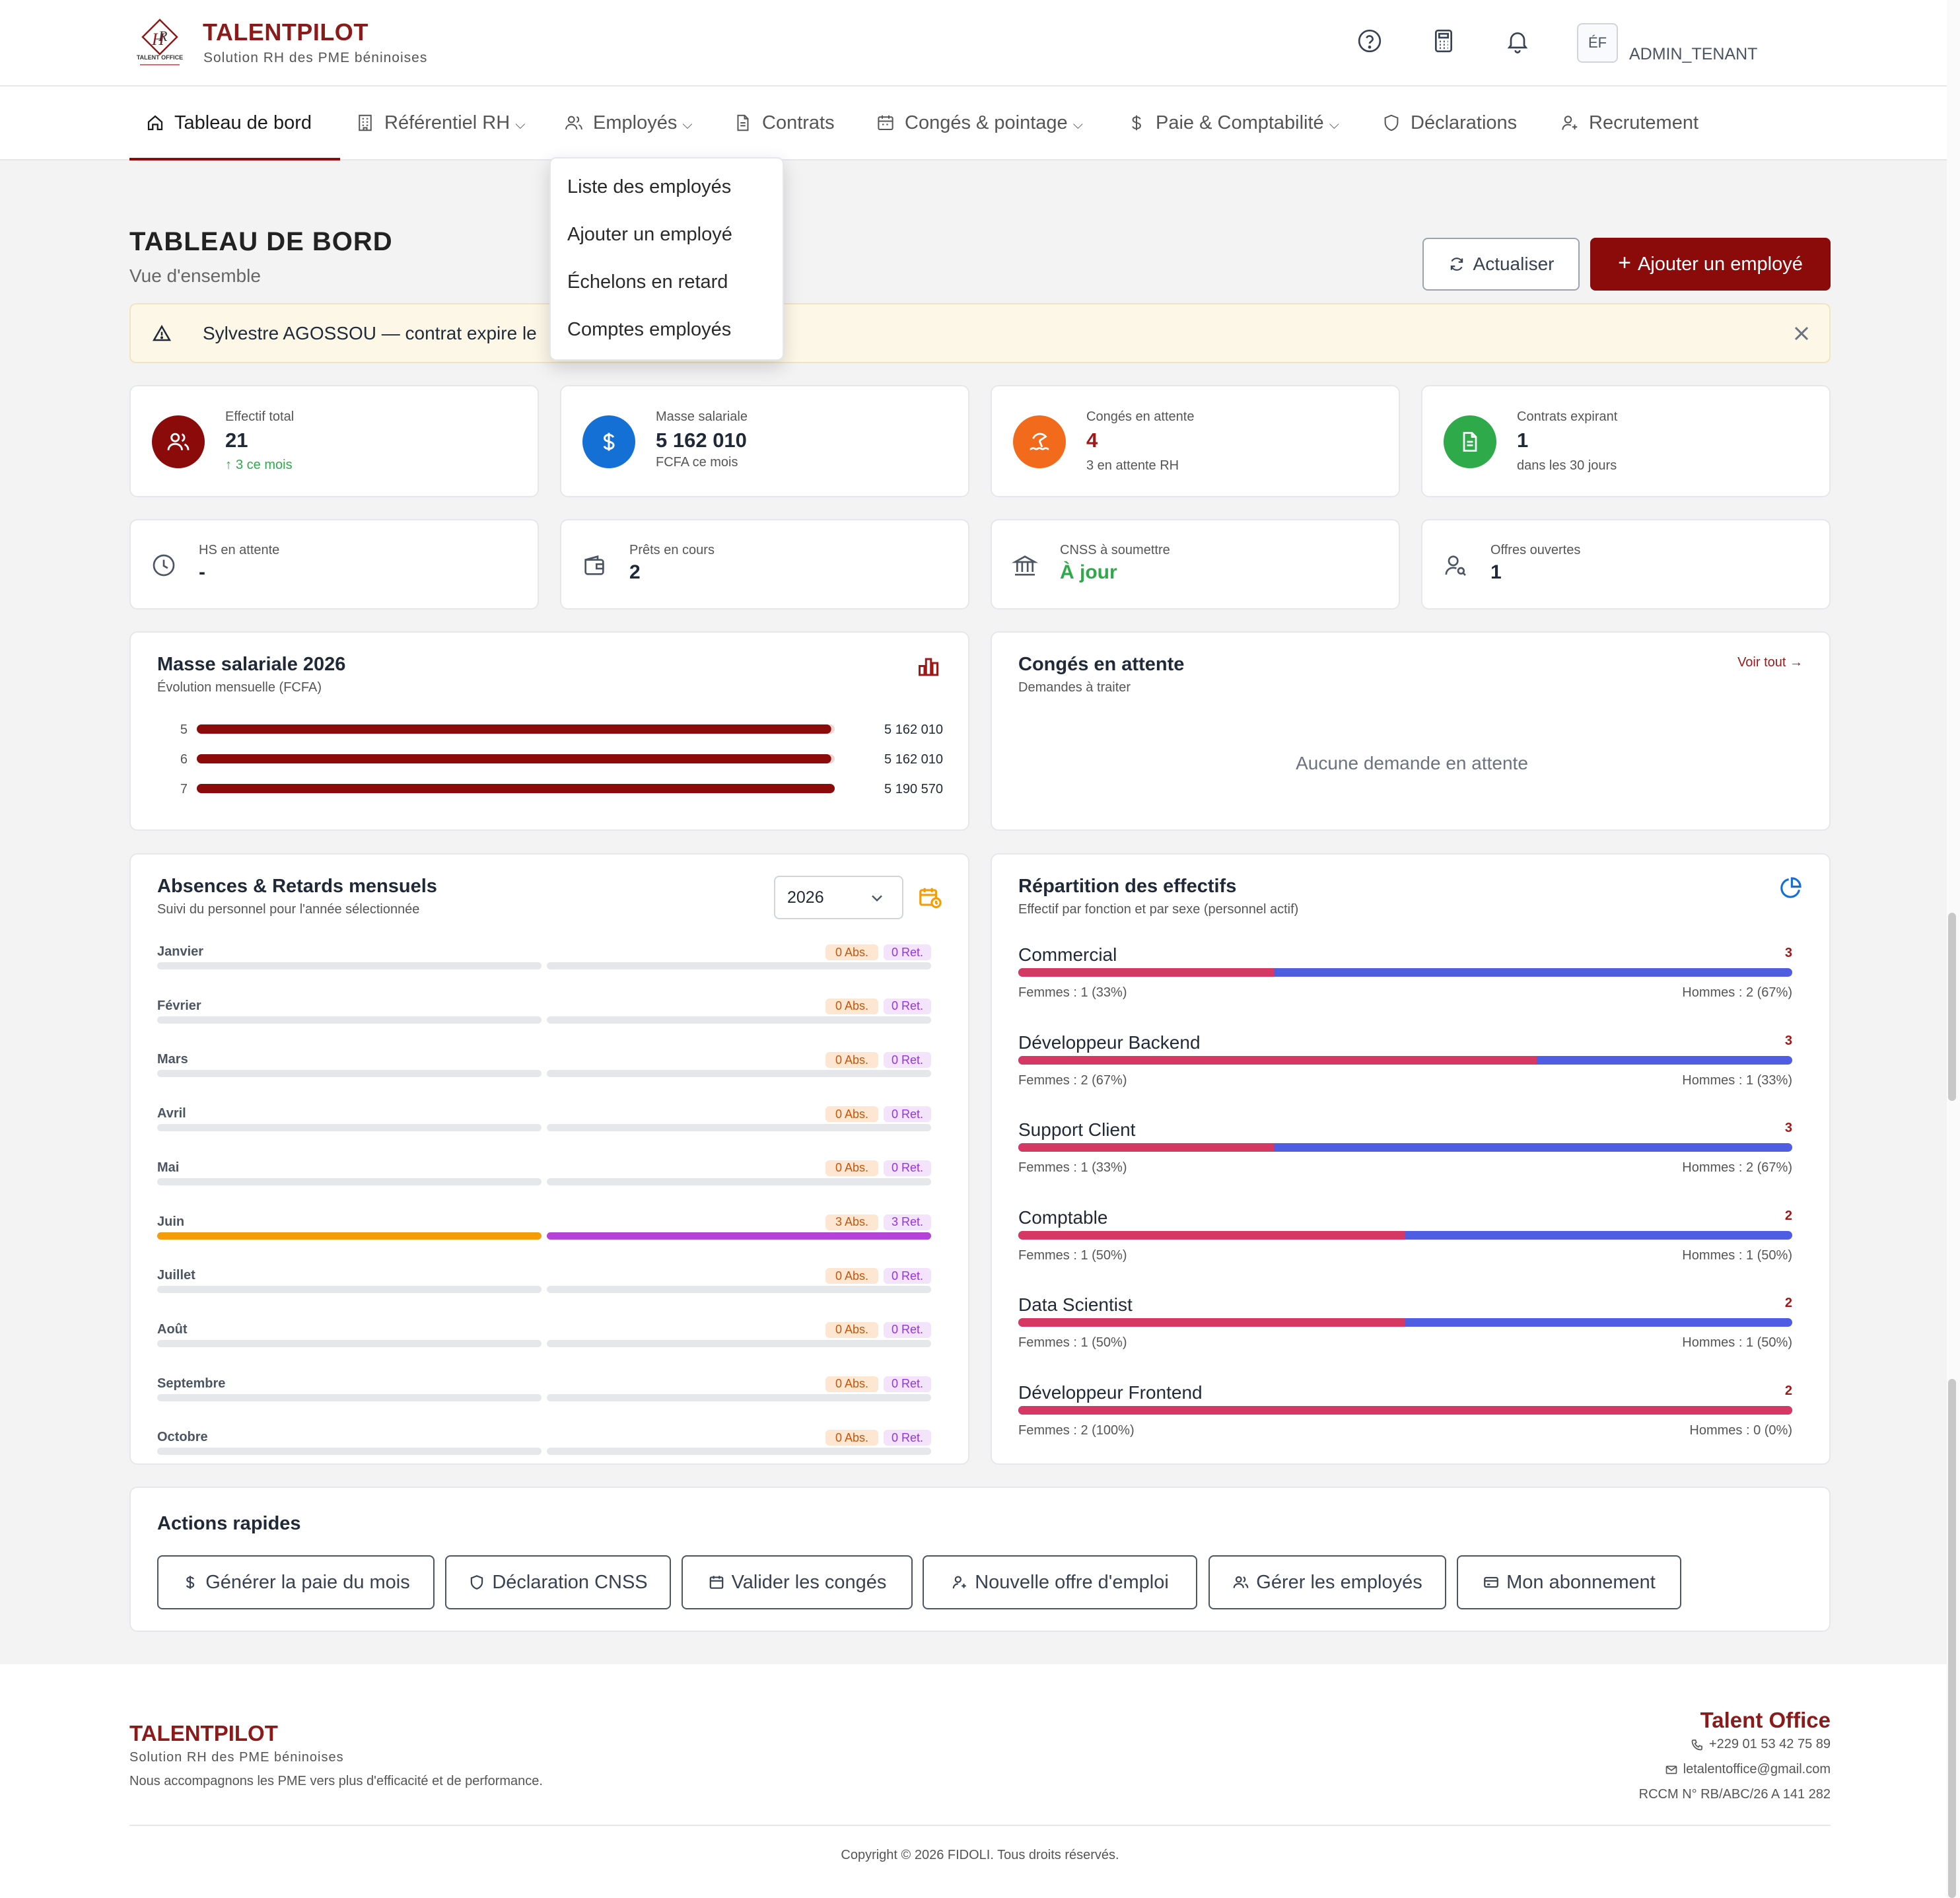 The height and width of the screenshot is (1898, 1960). Describe the element at coordinates (1109, 1042) in the screenshot. I see `function-name: Développeur Backend` at that location.